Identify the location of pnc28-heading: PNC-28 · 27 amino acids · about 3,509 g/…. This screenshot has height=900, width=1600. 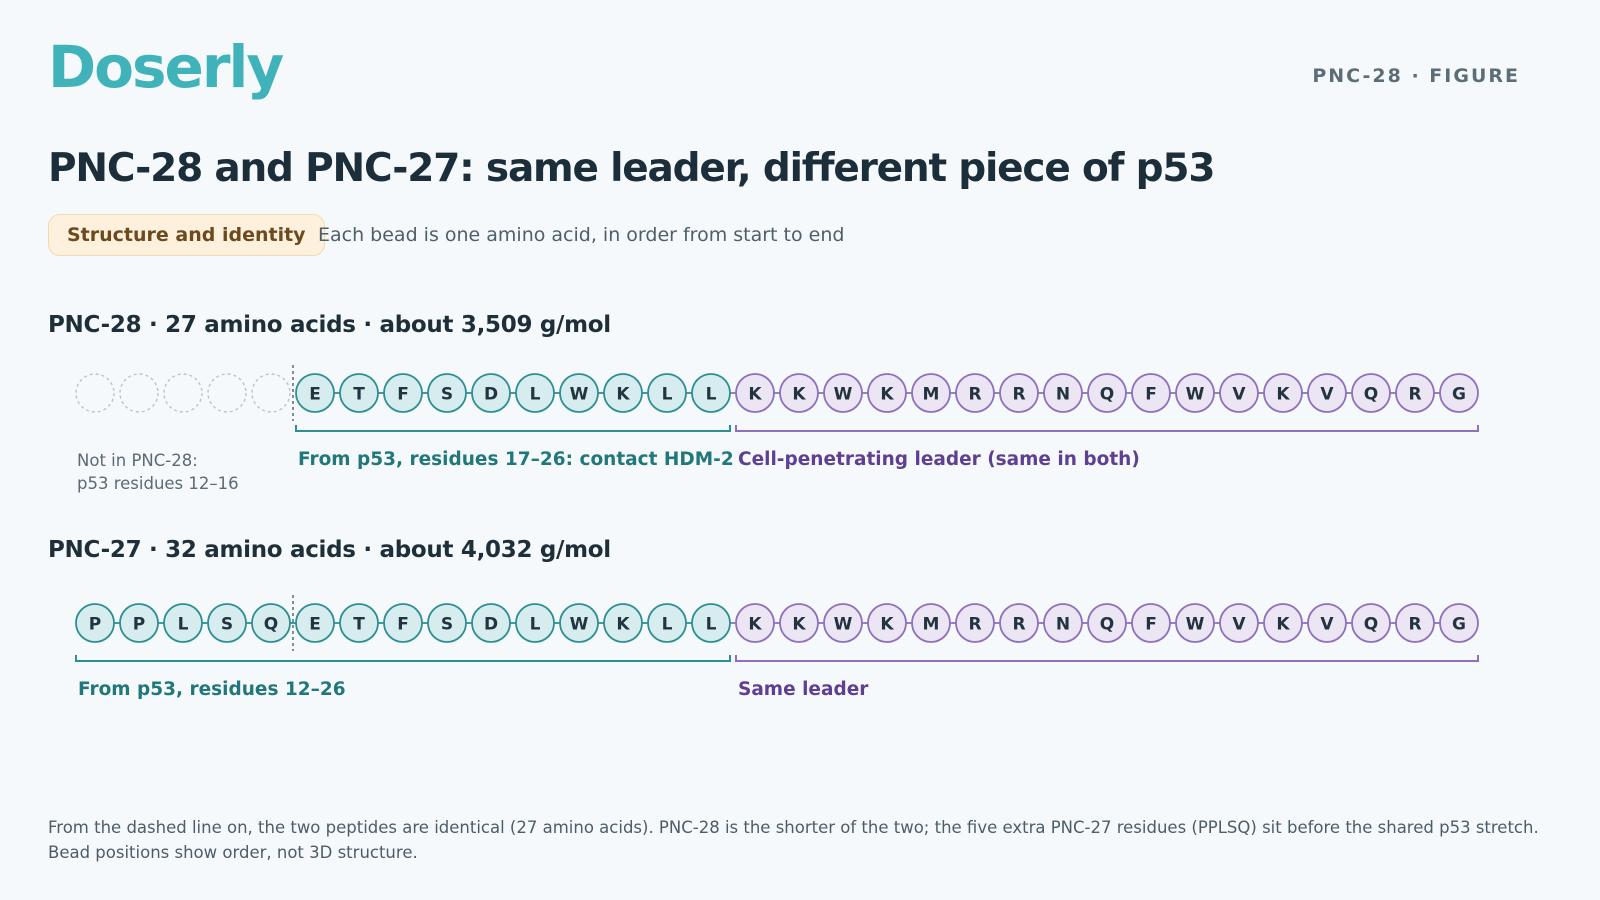
(329, 325).